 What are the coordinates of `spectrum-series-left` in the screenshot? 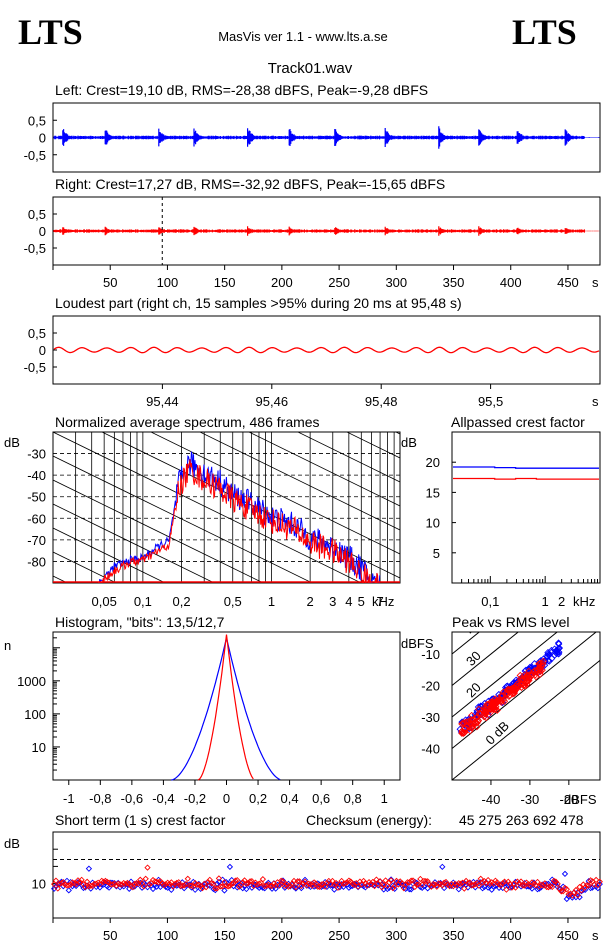 It's located at (239, 517).